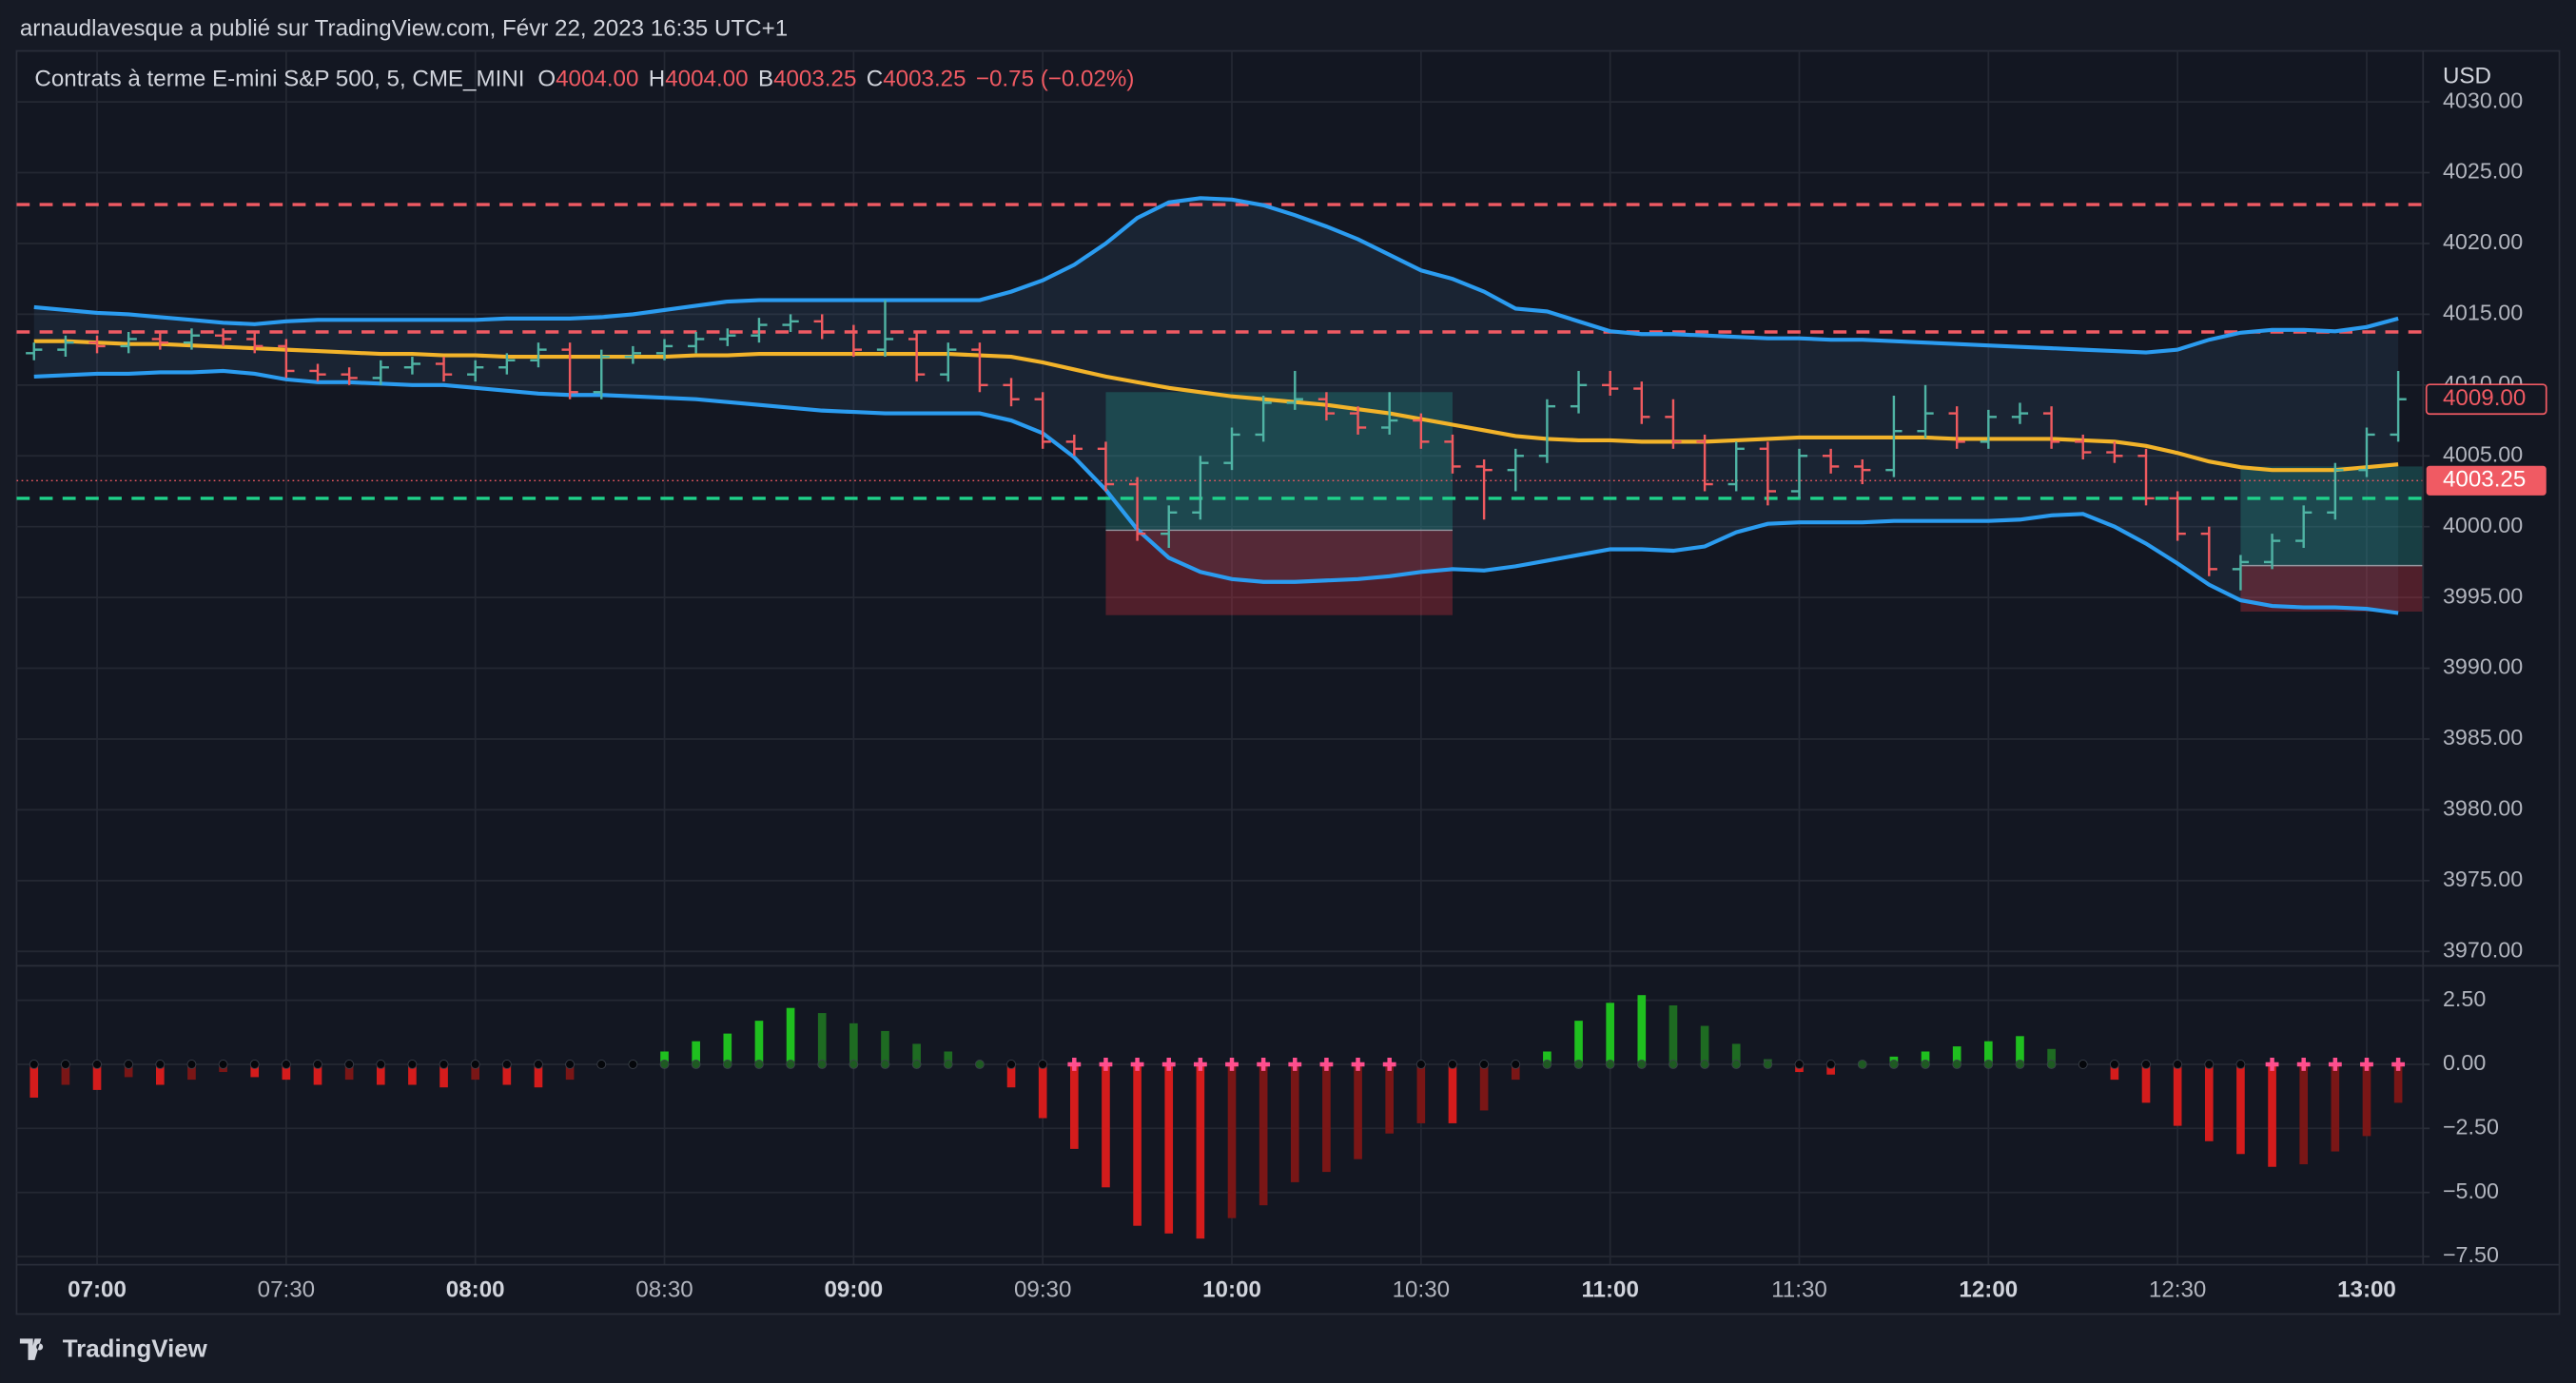 This screenshot has height=1383, width=2576. I want to click on x-tick-label: 08:00, so click(475, 1290).